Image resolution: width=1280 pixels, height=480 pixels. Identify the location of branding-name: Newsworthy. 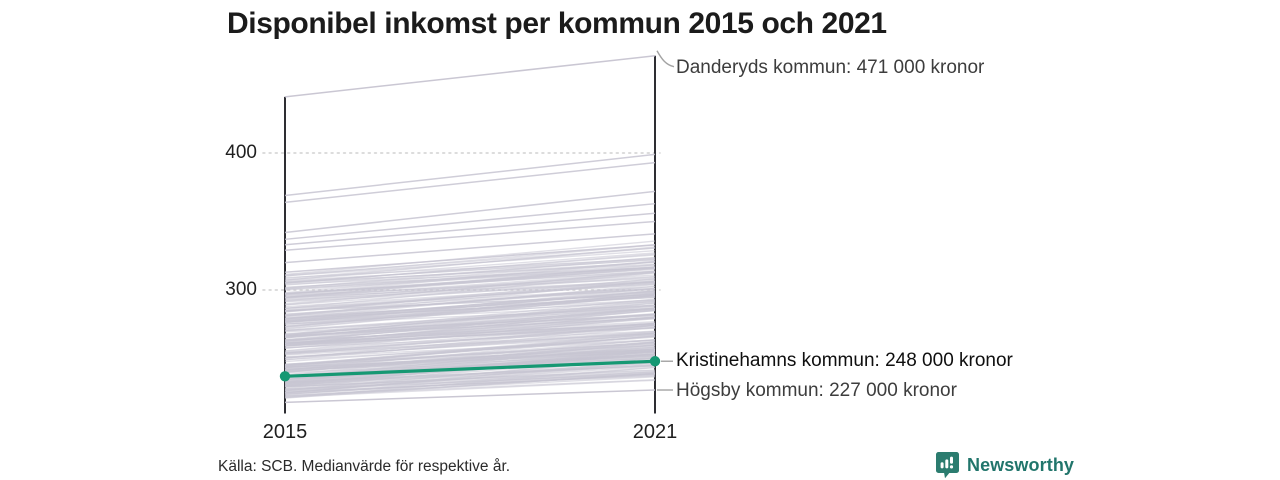
(1021, 464).